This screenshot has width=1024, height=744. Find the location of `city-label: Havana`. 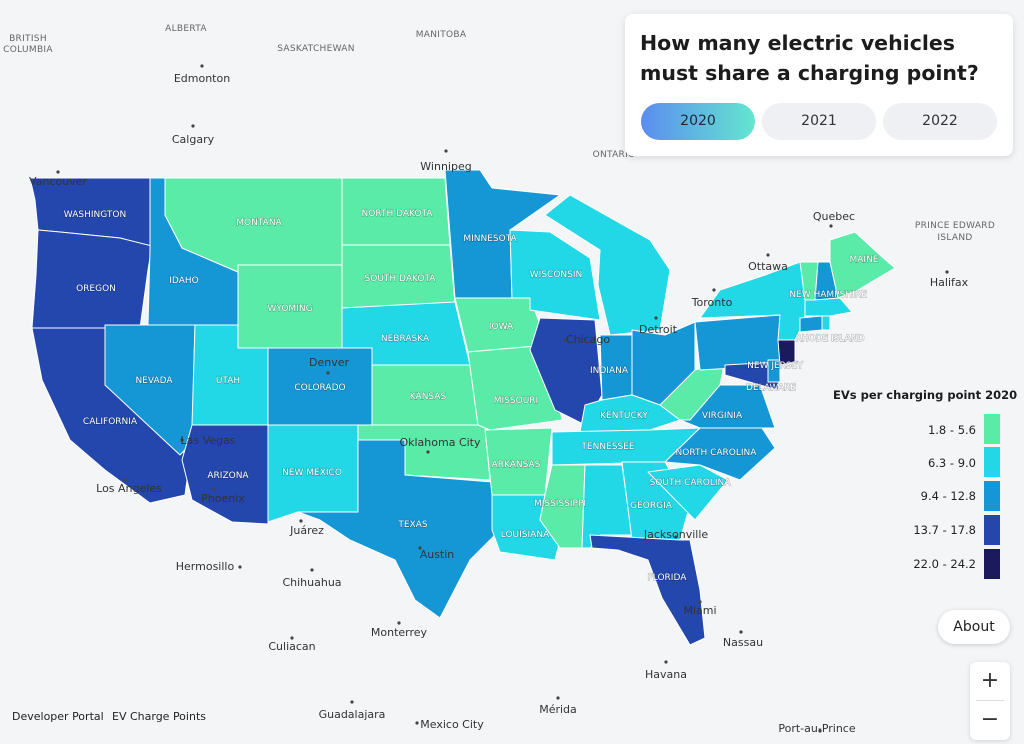

city-label: Havana is located at coordinates (666, 674).